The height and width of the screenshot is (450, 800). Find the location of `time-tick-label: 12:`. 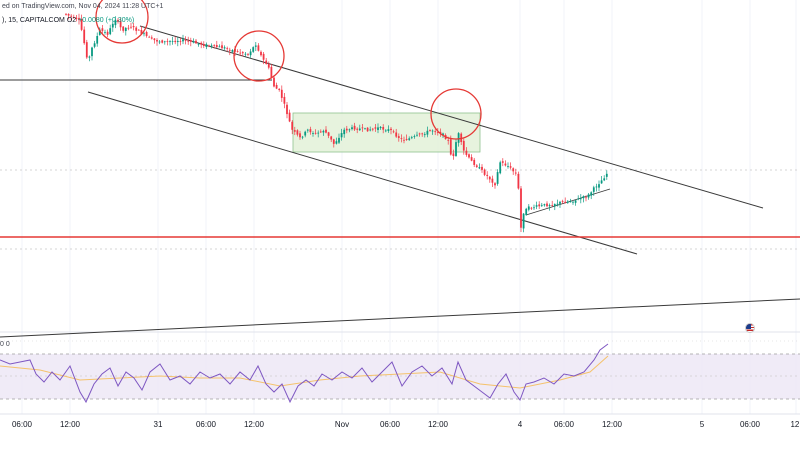

time-tick-label: 12: is located at coordinates (795, 424).